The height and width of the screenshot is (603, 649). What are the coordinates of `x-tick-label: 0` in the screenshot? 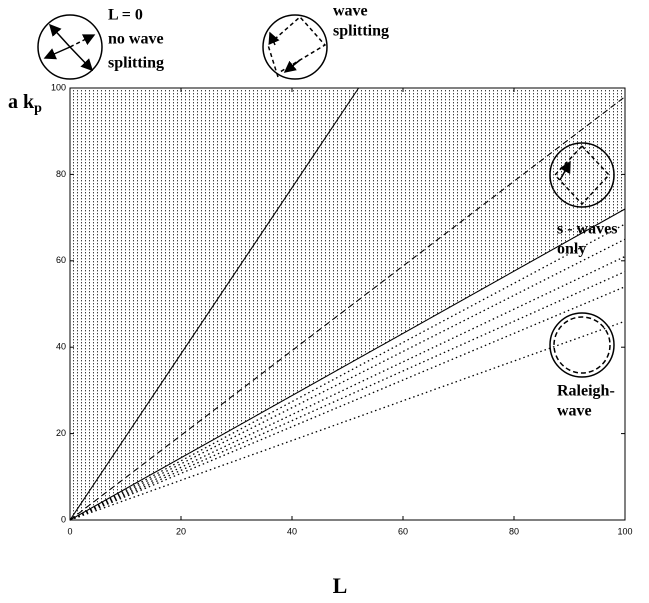 It's located at (69, 531).